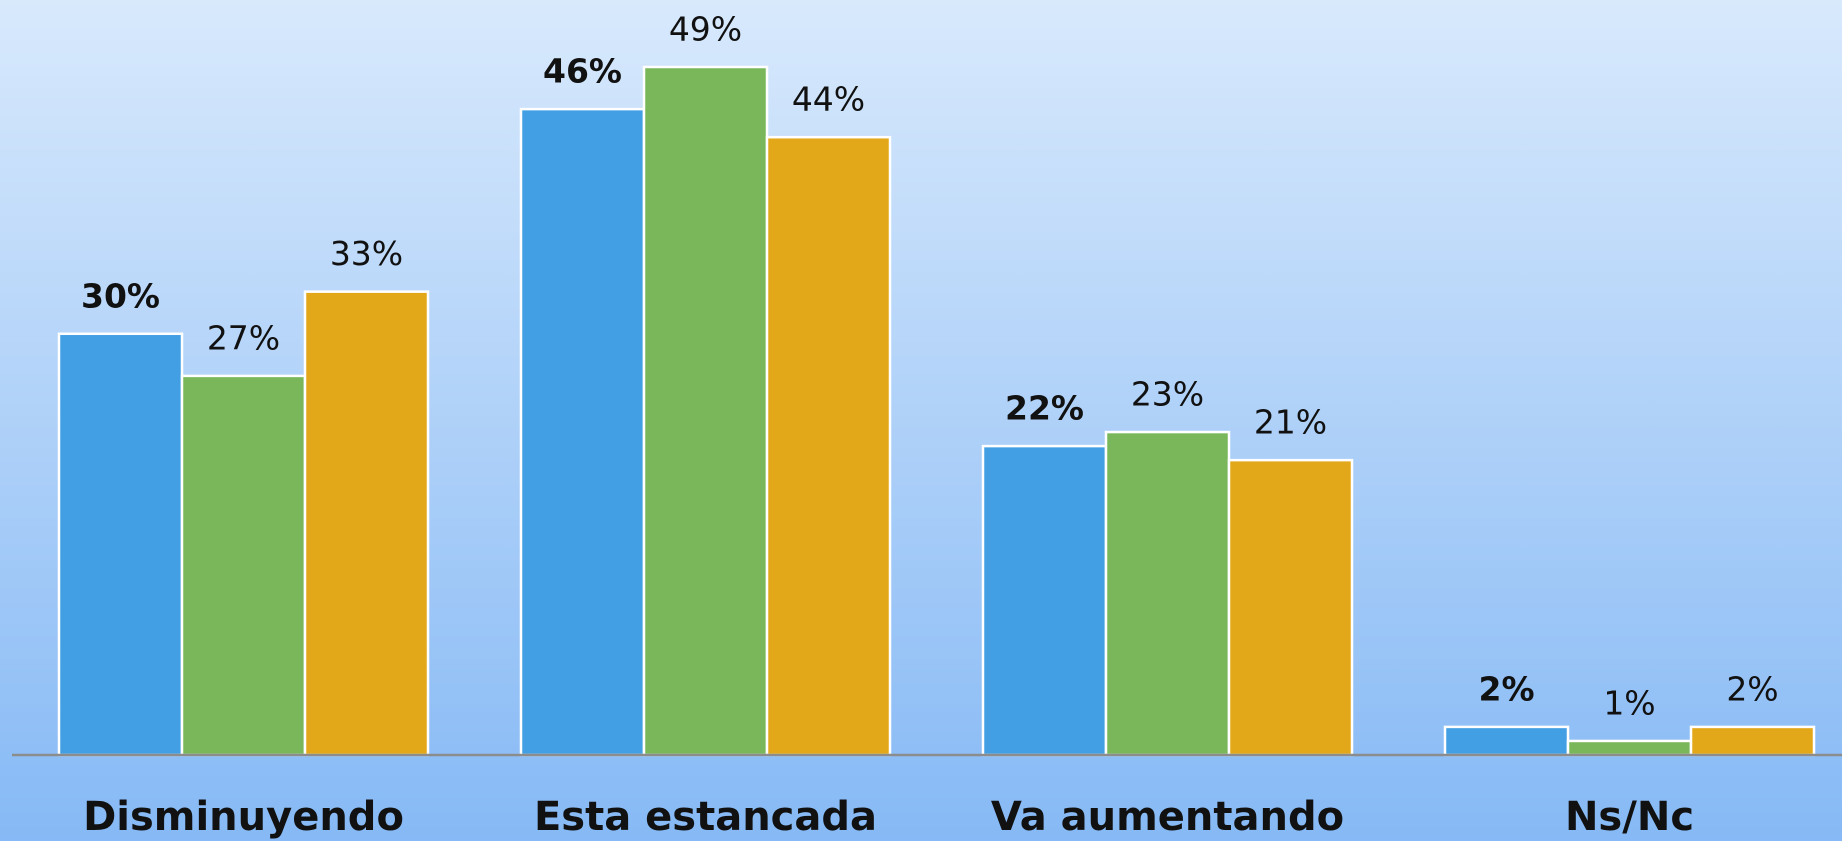 This screenshot has height=841, width=1842. What do you see at coordinates (582, 71) in the screenshot?
I see `data-label: 46%` at bounding box center [582, 71].